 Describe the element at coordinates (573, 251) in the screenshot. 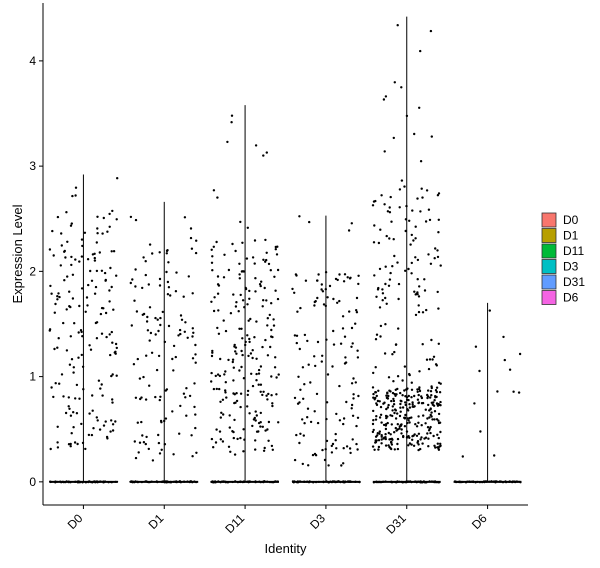

I see `legend-label: D11` at that location.